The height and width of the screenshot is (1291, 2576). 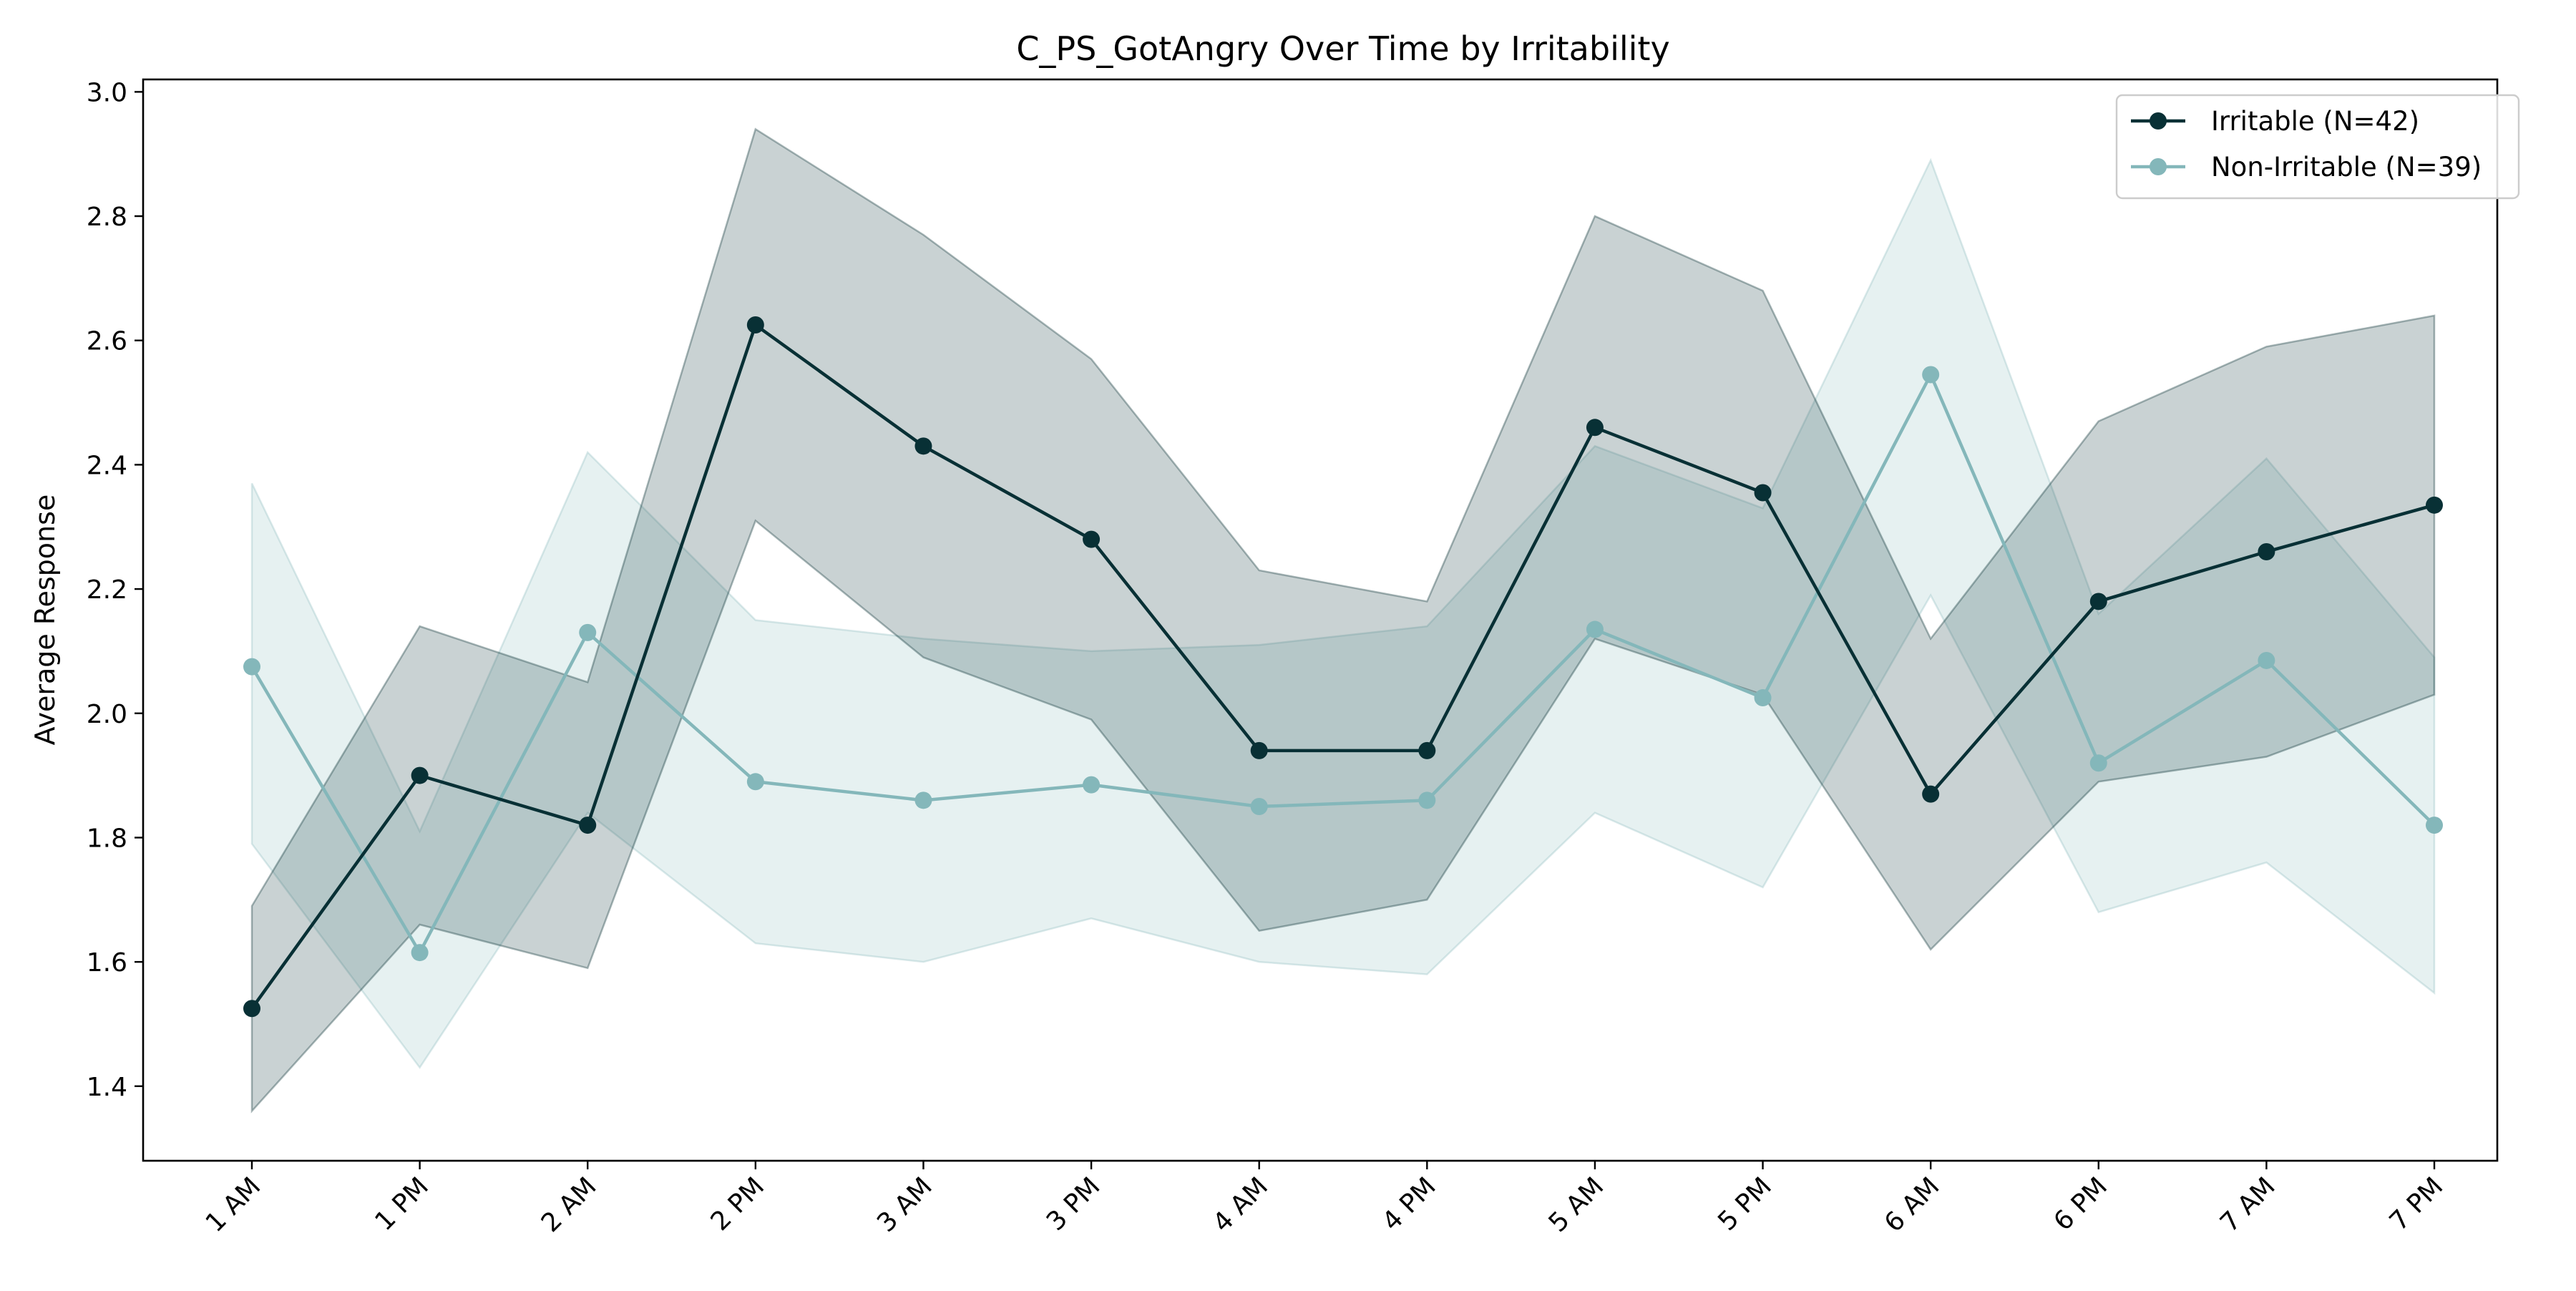 I want to click on y-tick-label: 3.0, so click(x=107, y=92).